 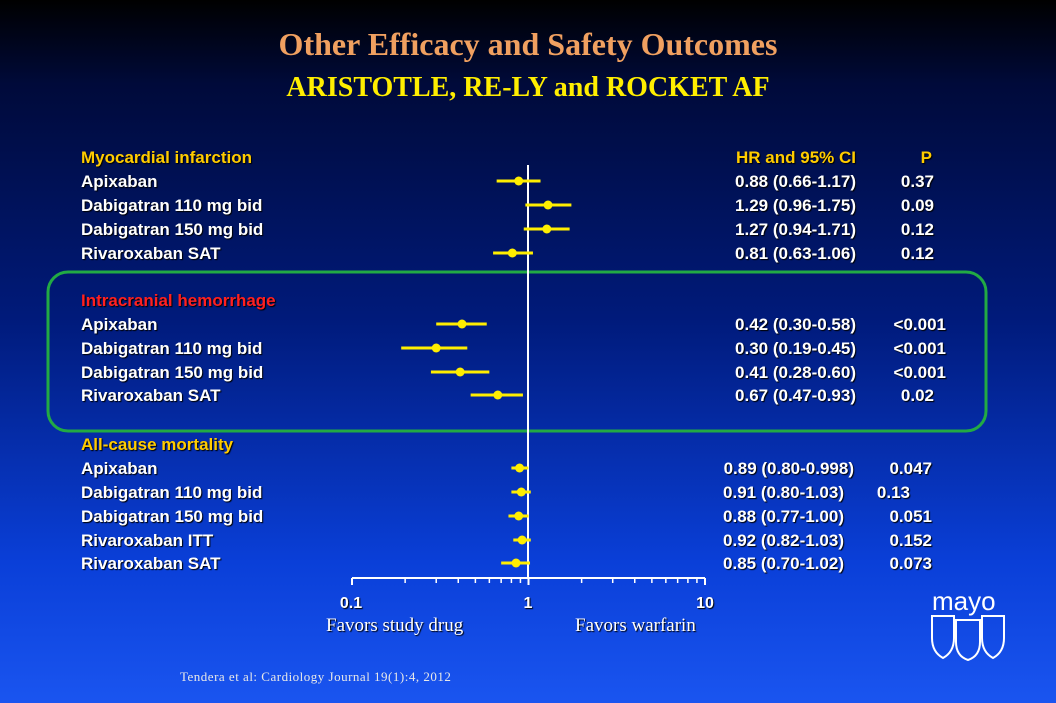 What do you see at coordinates (147, 540) in the screenshot?
I see `row-label: Rivaroxaban ITT` at bounding box center [147, 540].